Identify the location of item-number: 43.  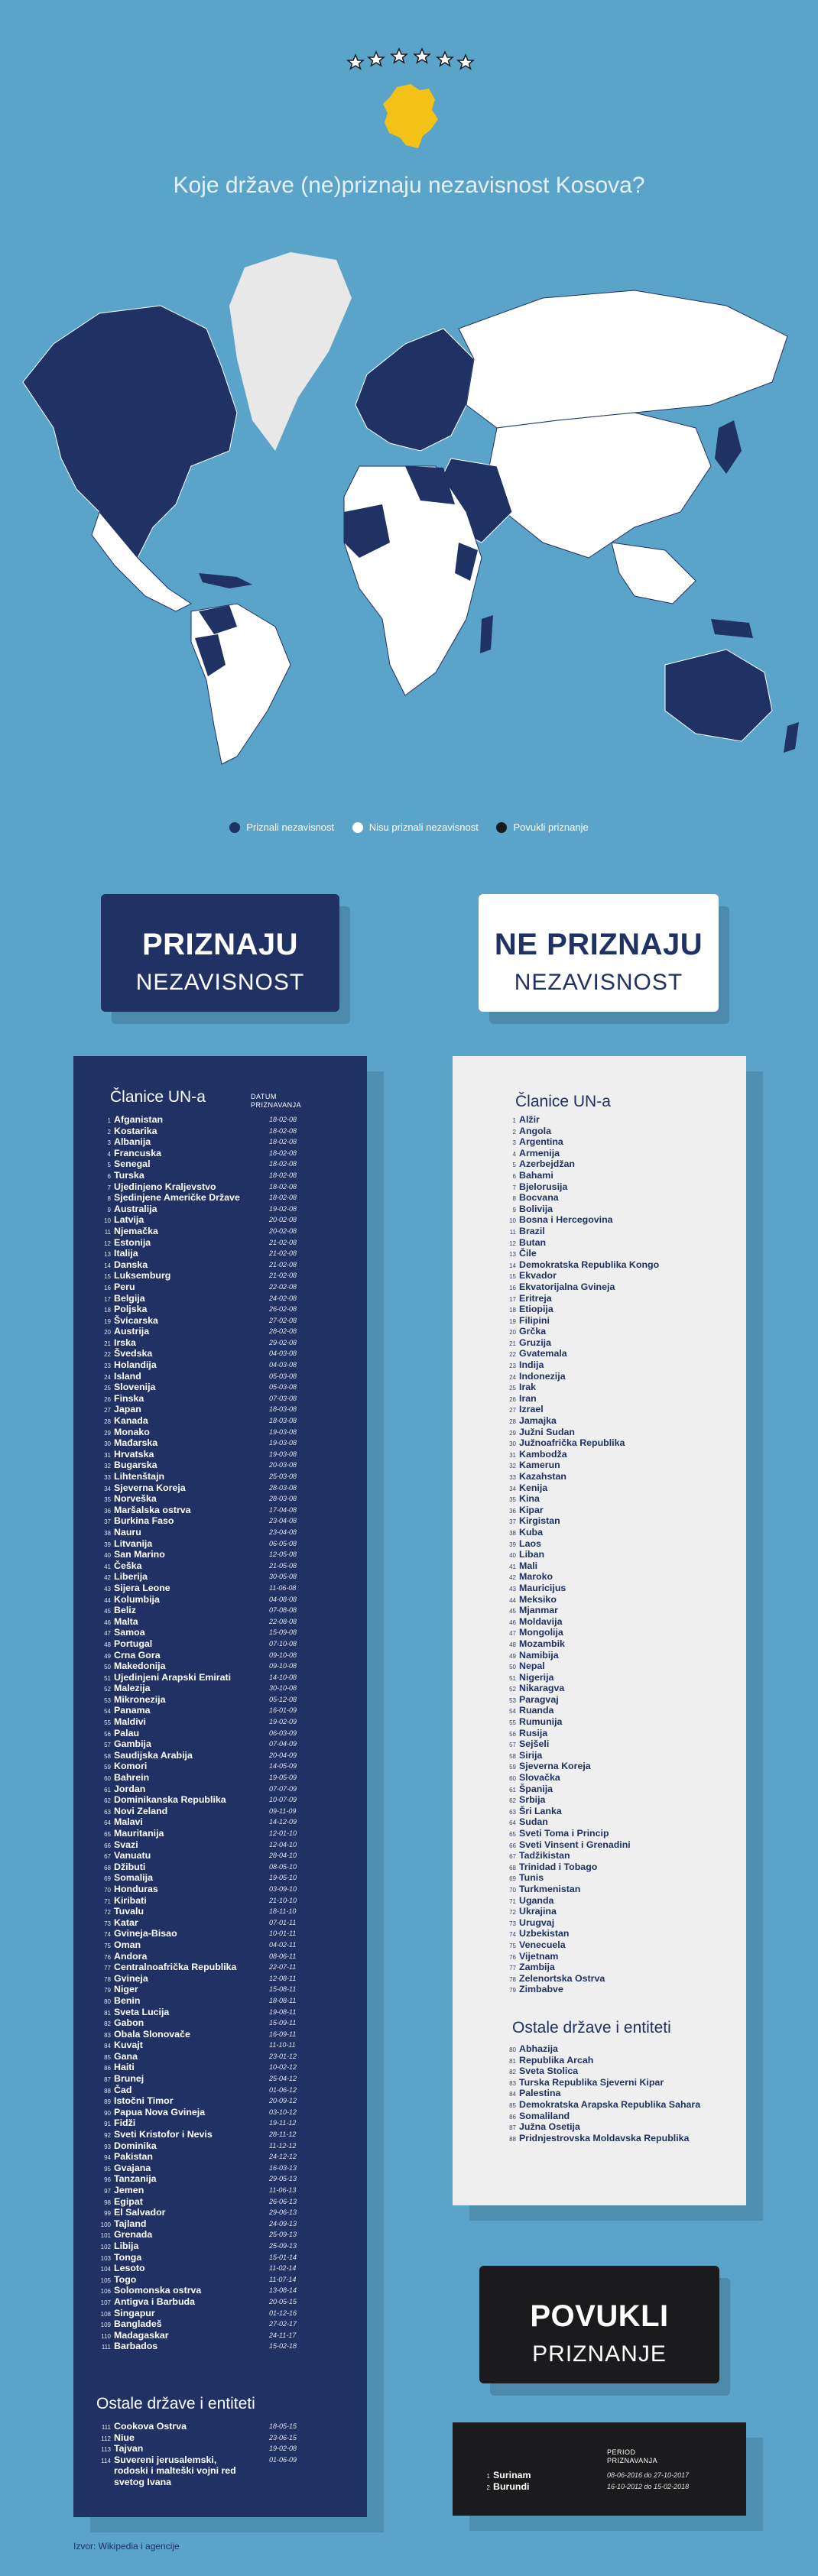
(107, 1589).